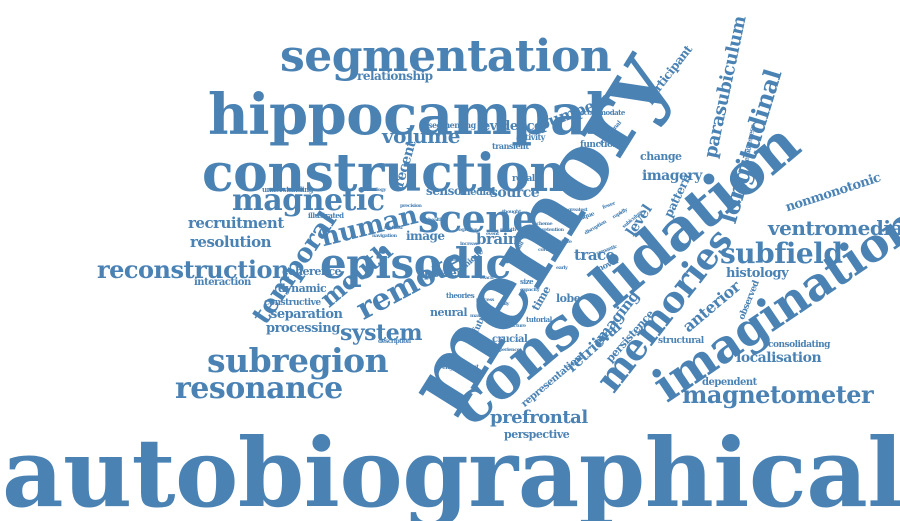  I want to click on word-histology: histology, so click(757, 273).